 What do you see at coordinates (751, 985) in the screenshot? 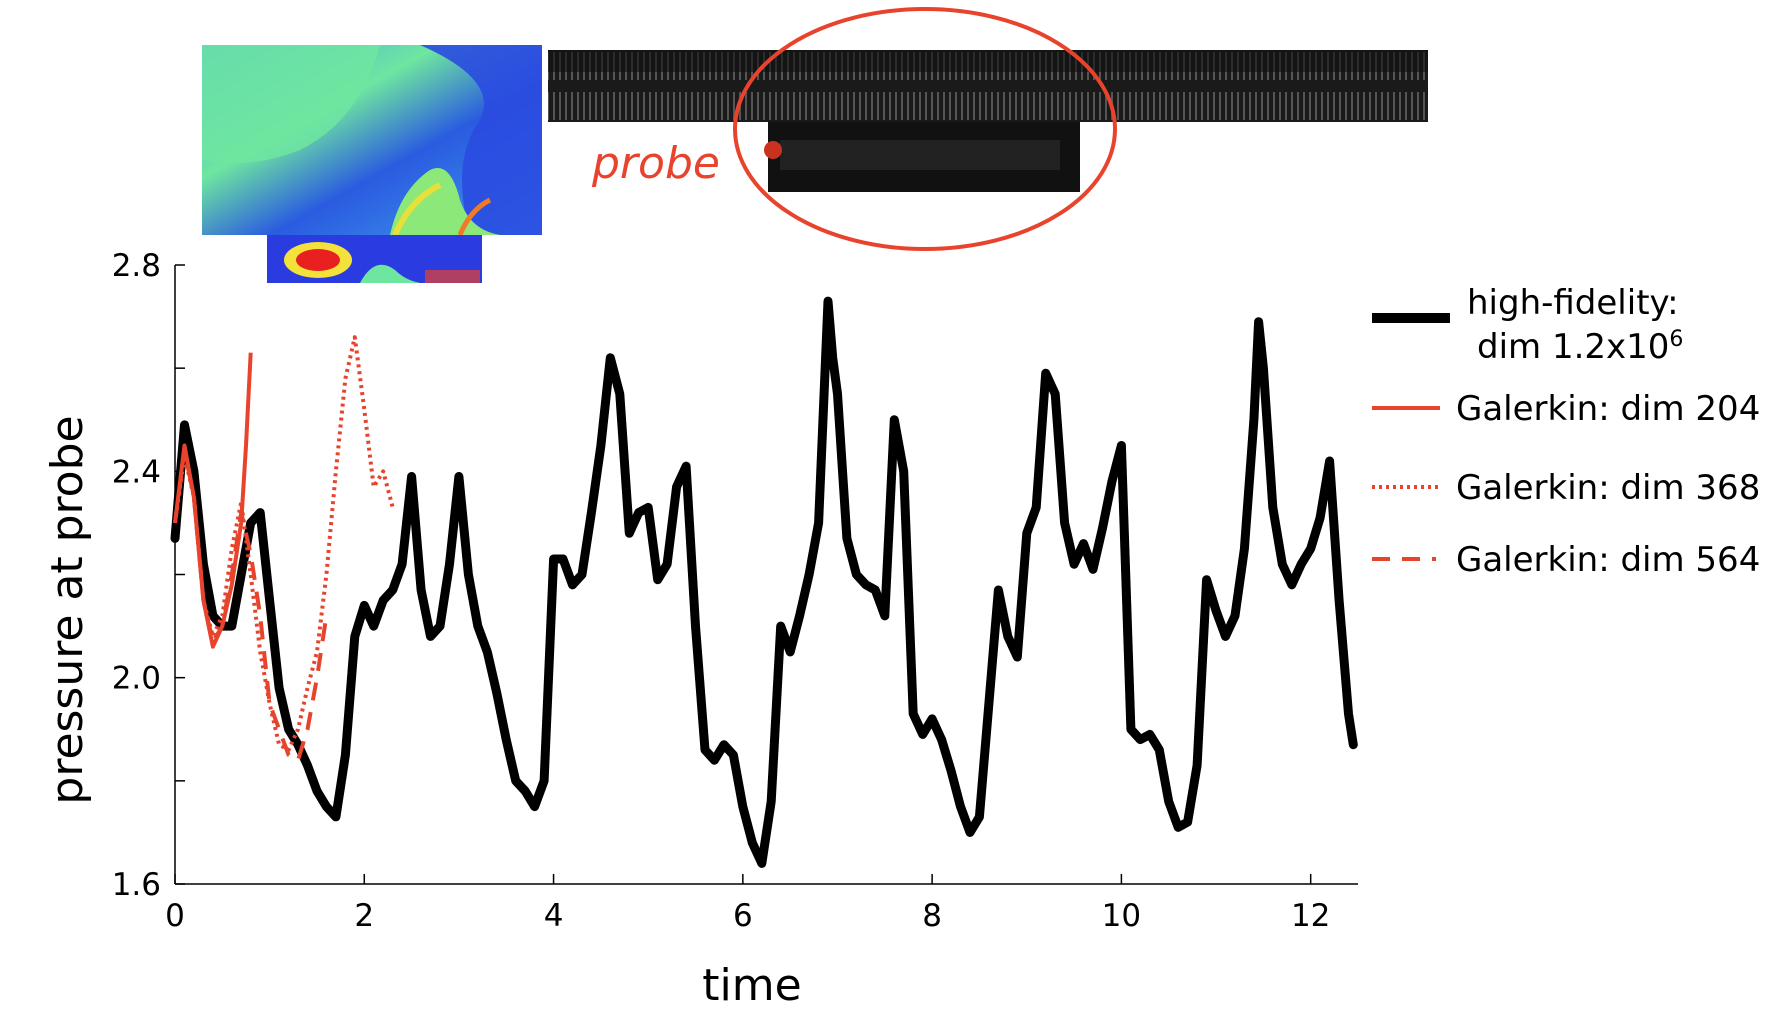
I see `x-axis-title: time` at bounding box center [751, 985].